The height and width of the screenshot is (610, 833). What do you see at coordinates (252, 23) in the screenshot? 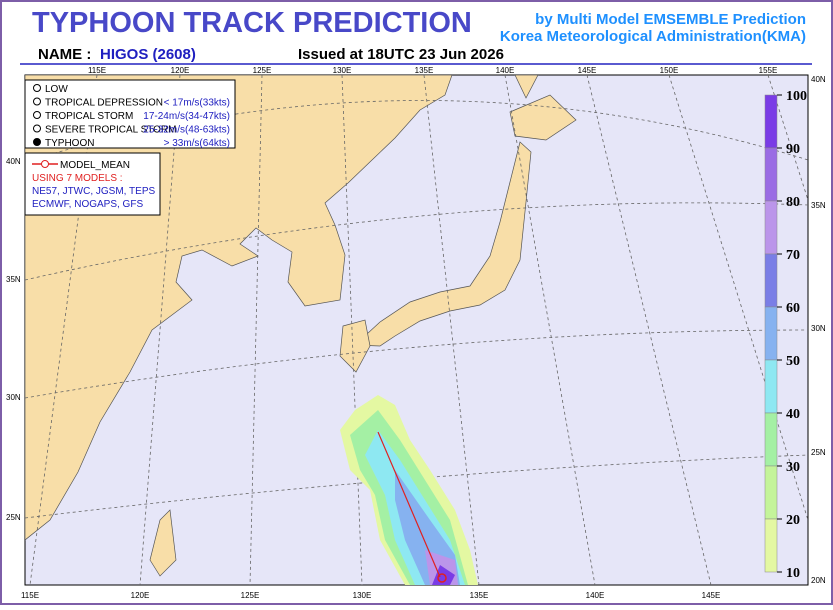
I see `title: TYPHOON TRACK PREDICTION` at bounding box center [252, 23].